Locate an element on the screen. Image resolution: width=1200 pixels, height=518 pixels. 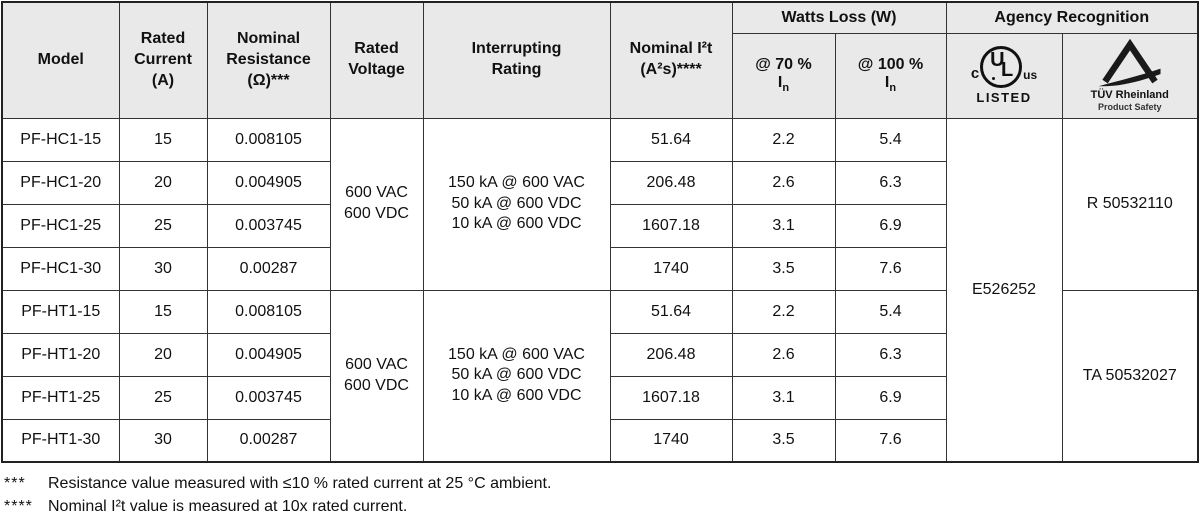
ul-listed-mark-icon: c U L us LISTED is located at coordinates (1004, 75).